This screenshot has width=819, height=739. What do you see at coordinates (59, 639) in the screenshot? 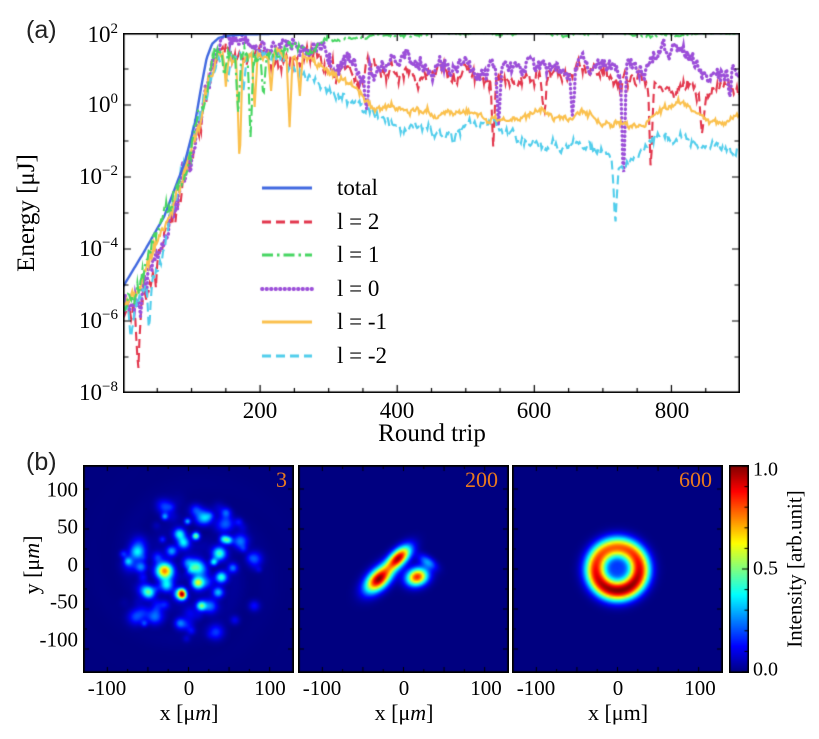
I see `y-axis-tick-label: -100` at bounding box center [59, 639].